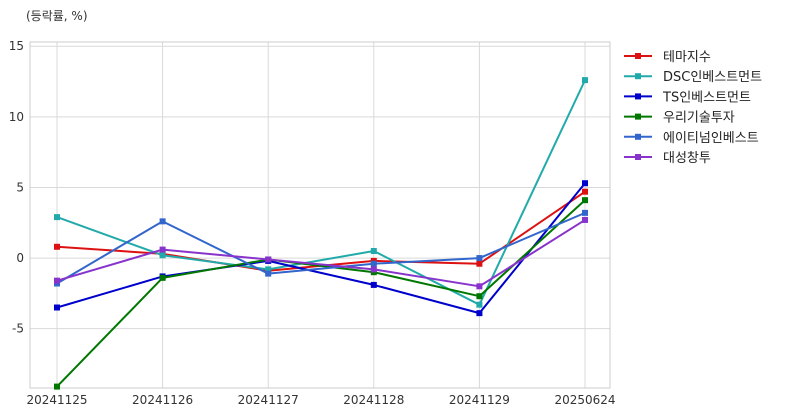  What do you see at coordinates (20, 187) in the screenshot?
I see `y-tick-label: 5` at bounding box center [20, 187].